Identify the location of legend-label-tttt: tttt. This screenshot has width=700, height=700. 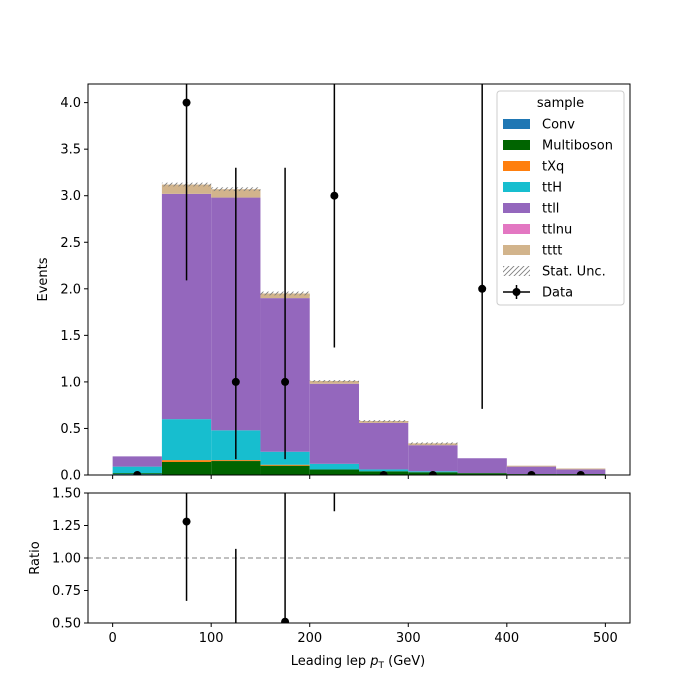
(552, 251).